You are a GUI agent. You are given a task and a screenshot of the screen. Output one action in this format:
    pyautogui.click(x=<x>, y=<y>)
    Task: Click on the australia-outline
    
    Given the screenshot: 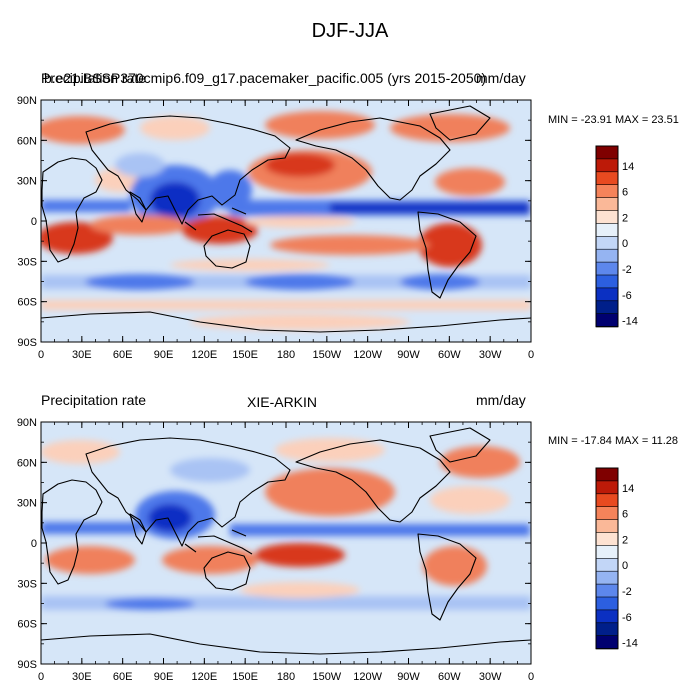 What is the action you would take?
    pyautogui.click(x=227, y=249)
    